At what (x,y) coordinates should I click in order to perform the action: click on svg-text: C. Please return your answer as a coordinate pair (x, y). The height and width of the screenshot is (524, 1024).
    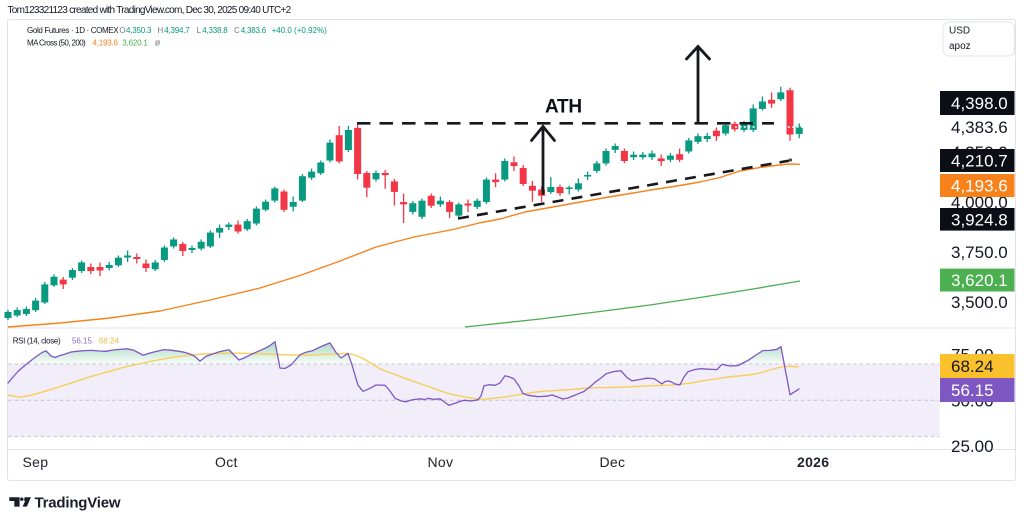
    Looking at the image, I should click on (237, 30).